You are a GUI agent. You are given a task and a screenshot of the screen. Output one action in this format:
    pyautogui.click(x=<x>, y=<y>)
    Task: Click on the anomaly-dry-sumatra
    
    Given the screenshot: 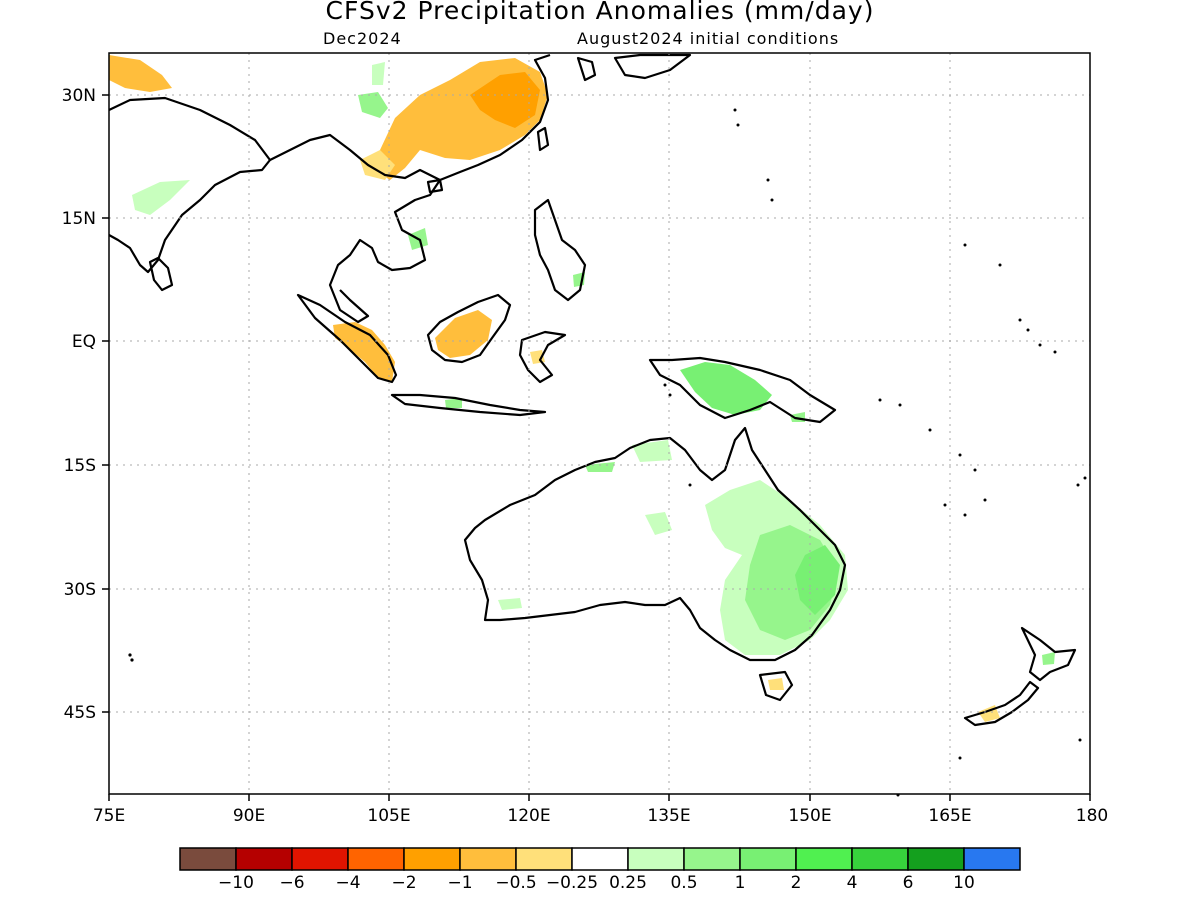 What is the action you would take?
    pyautogui.click(x=364, y=352)
    